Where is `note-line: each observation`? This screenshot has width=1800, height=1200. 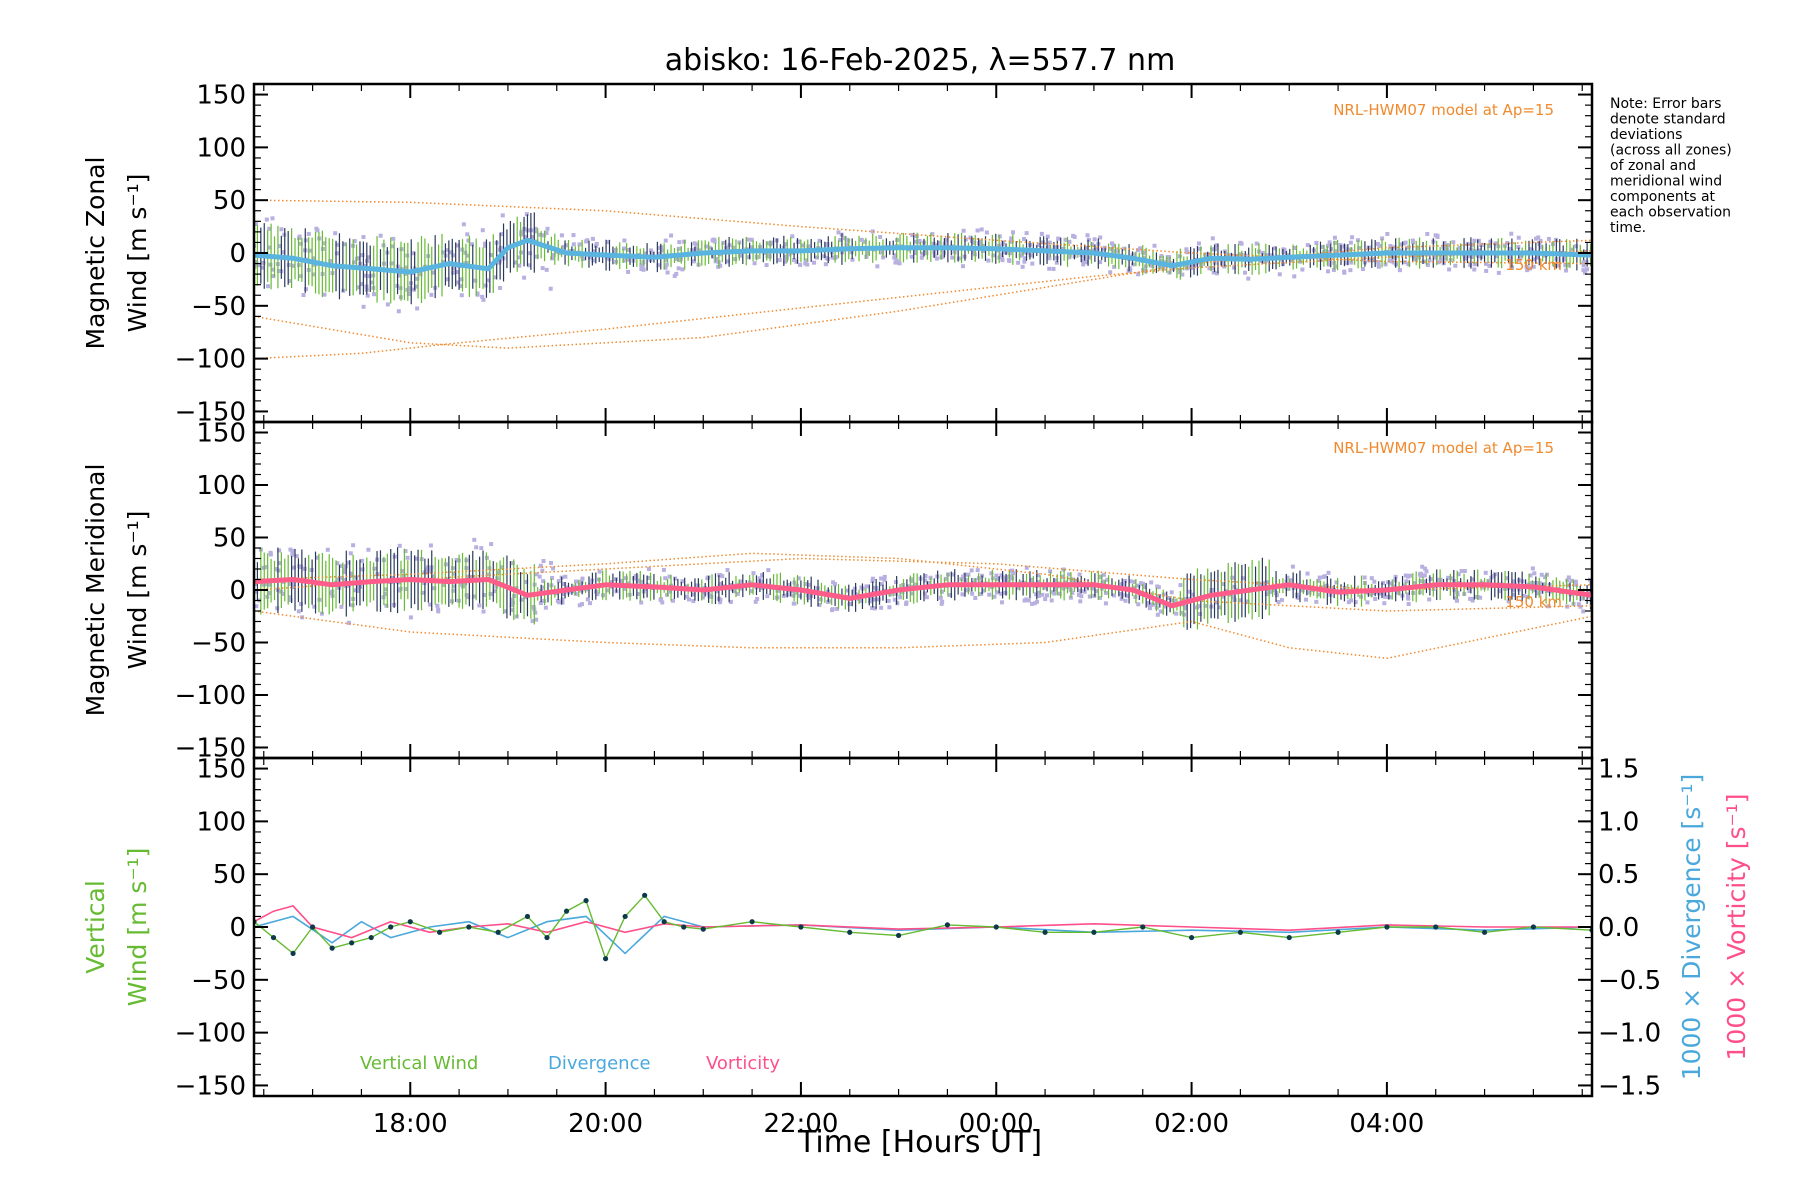
note-line: each observation is located at coordinates (1670, 213).